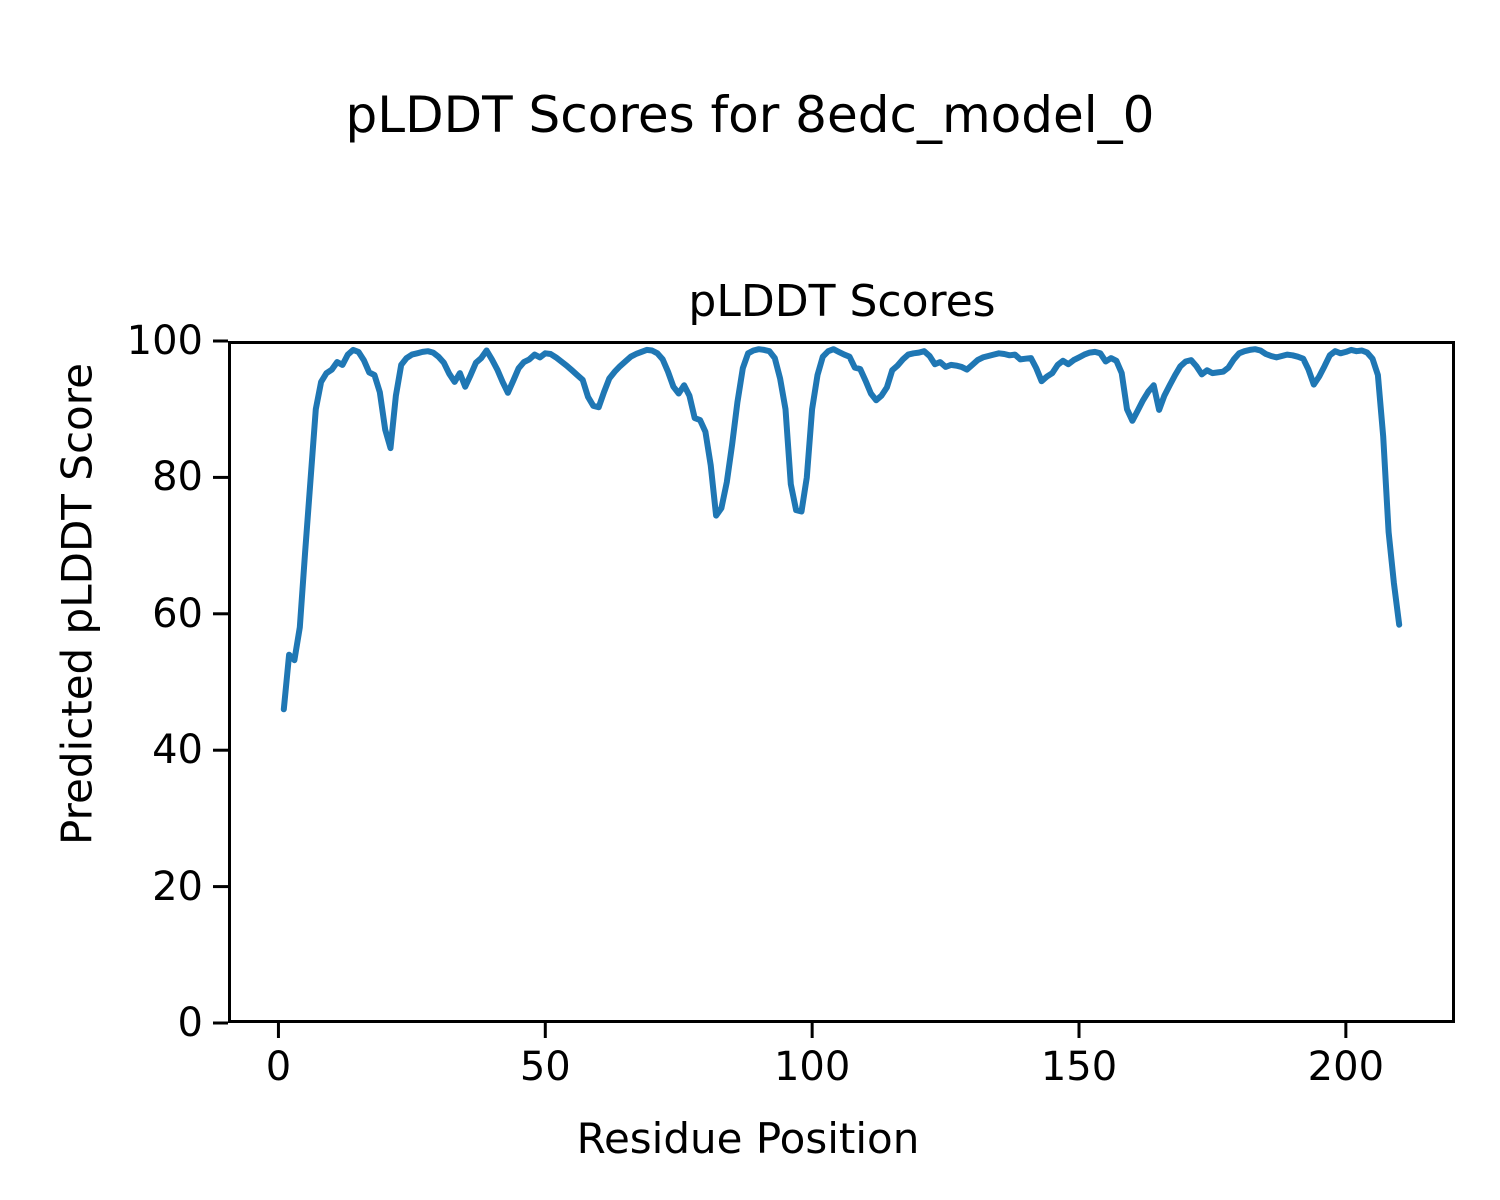 The height and width of the screenshot is (1200, 1500). Describe the element at coordinates (1346, 1067) in the screenshot. I see `x-tick-label: 200` at that location.